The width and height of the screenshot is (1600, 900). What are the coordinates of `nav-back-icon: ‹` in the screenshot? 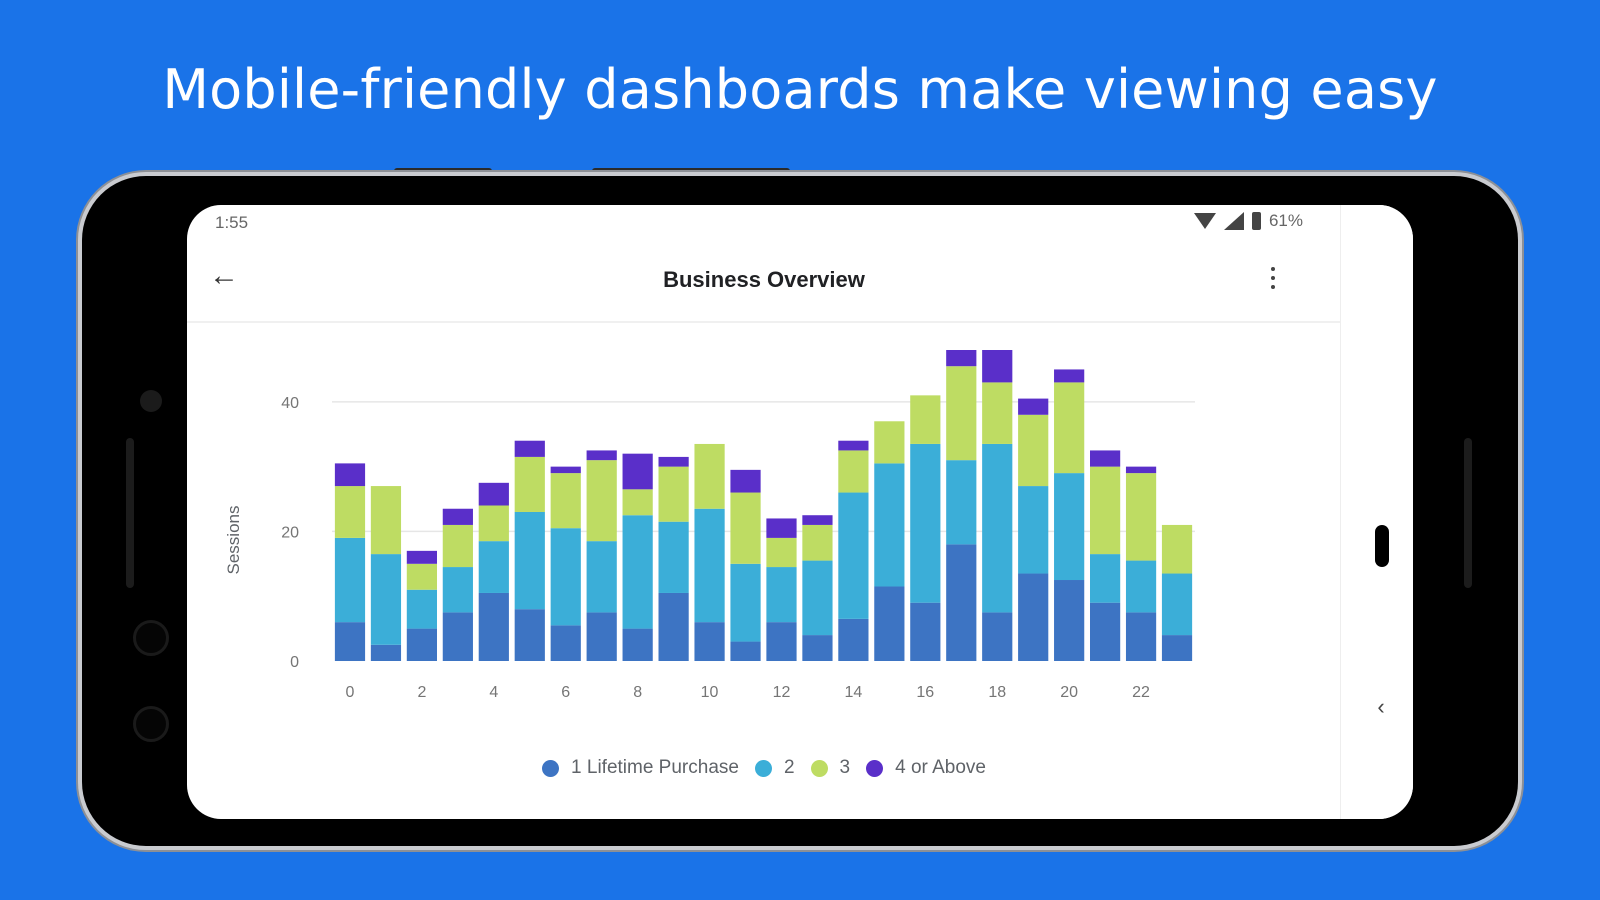 It's located at (1381, 706).